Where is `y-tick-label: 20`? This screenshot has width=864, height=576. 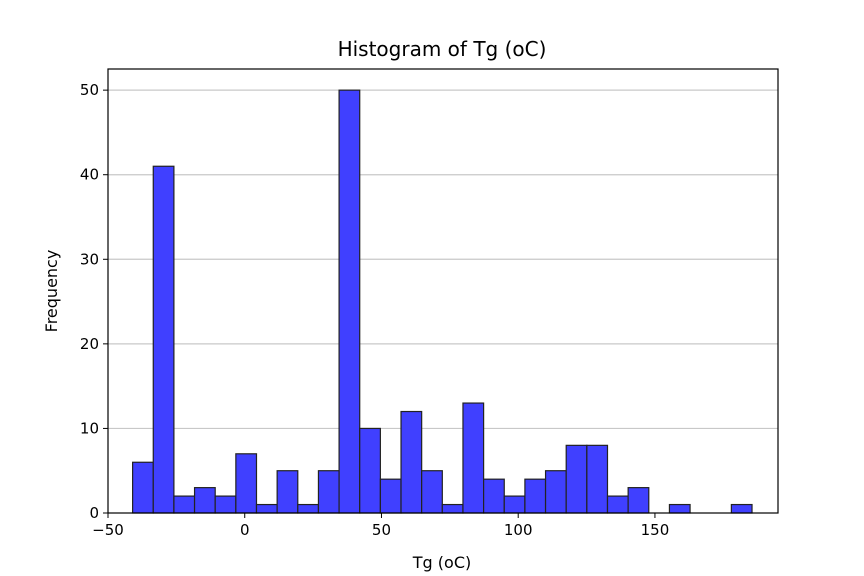
y-tick-label: 20 is located at coordinates (89, 344).